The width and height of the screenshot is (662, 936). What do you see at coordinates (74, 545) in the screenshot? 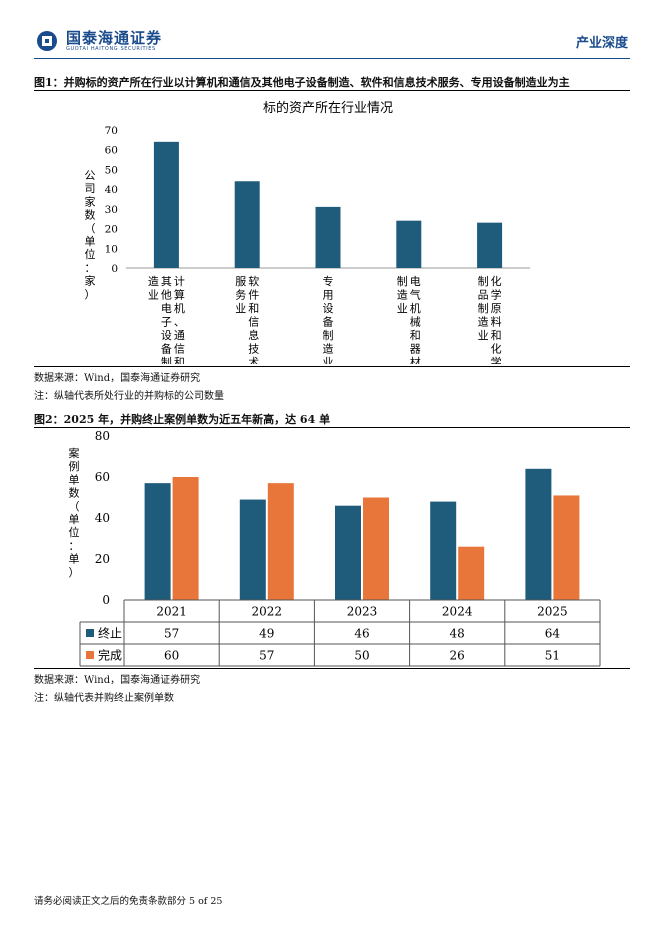
I see `chart2-ylabel-char: ：` at bounding box center [74, 545].